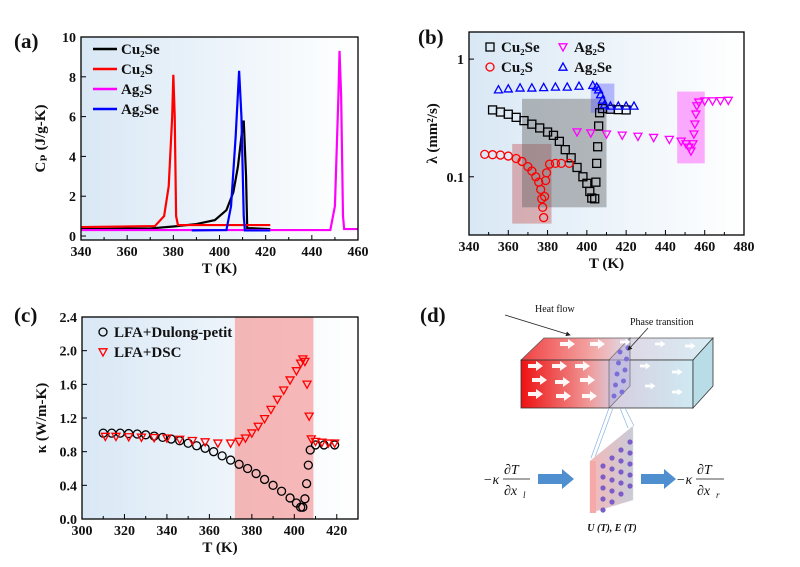 This screenshot has height=567, width=800. Describe the element at coordinates (662, 322) in the screenshot. I see `phase-transition-label: Phase transition` at that location.